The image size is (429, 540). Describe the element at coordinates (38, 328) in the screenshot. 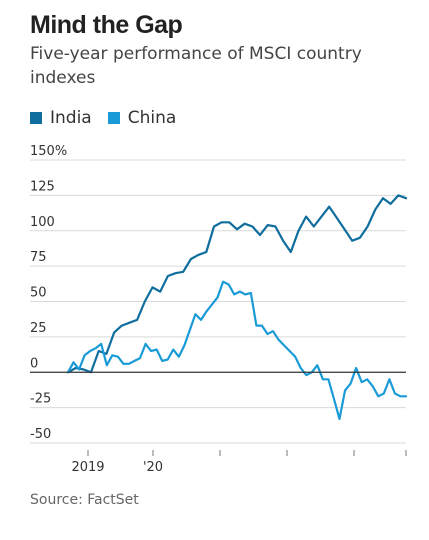

I see `y-tick-label-5: 25` at that location.